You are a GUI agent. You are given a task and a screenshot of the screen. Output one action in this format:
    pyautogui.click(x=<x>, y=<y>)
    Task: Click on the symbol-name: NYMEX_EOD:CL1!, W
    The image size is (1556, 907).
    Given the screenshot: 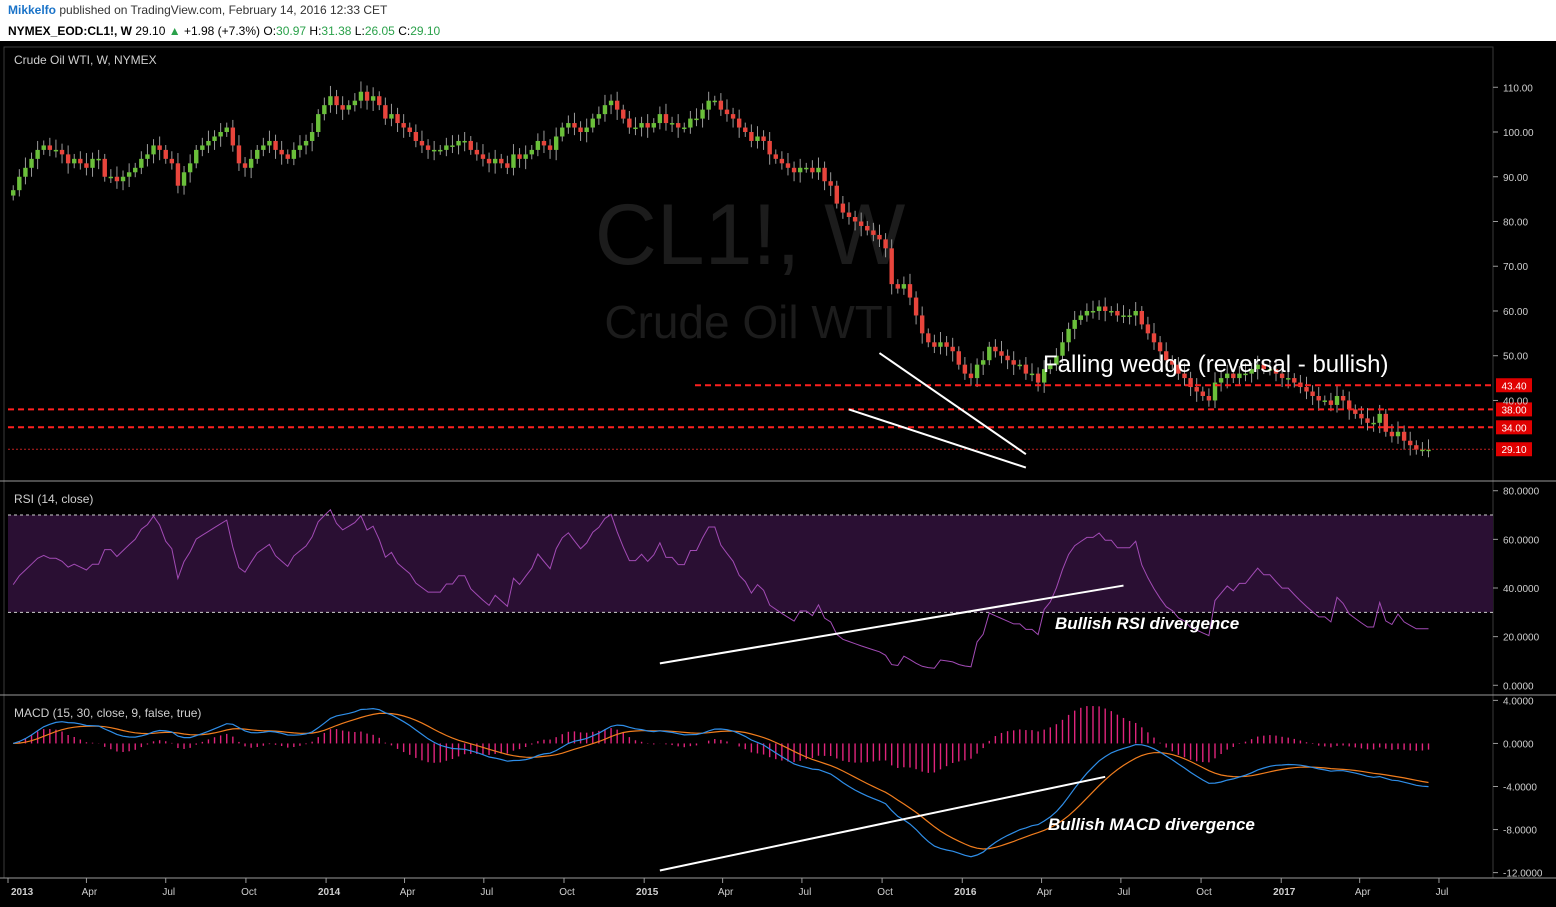 What is the action you would take?
    pyautogui.click(x=70, y=31)
    